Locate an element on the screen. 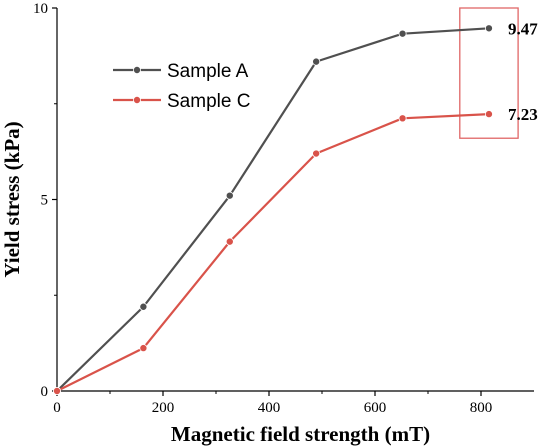  y-tick-label: 5 is located at coordinates (45, 201).